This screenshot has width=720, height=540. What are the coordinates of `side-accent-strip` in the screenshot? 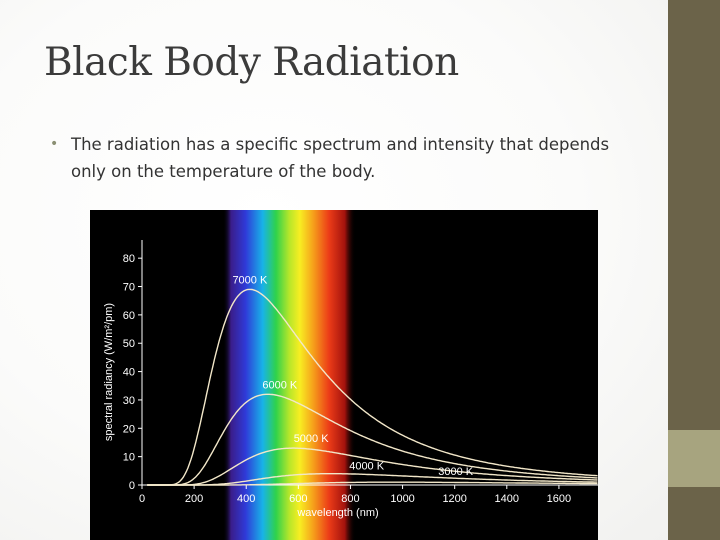 It's located at (694, 215).